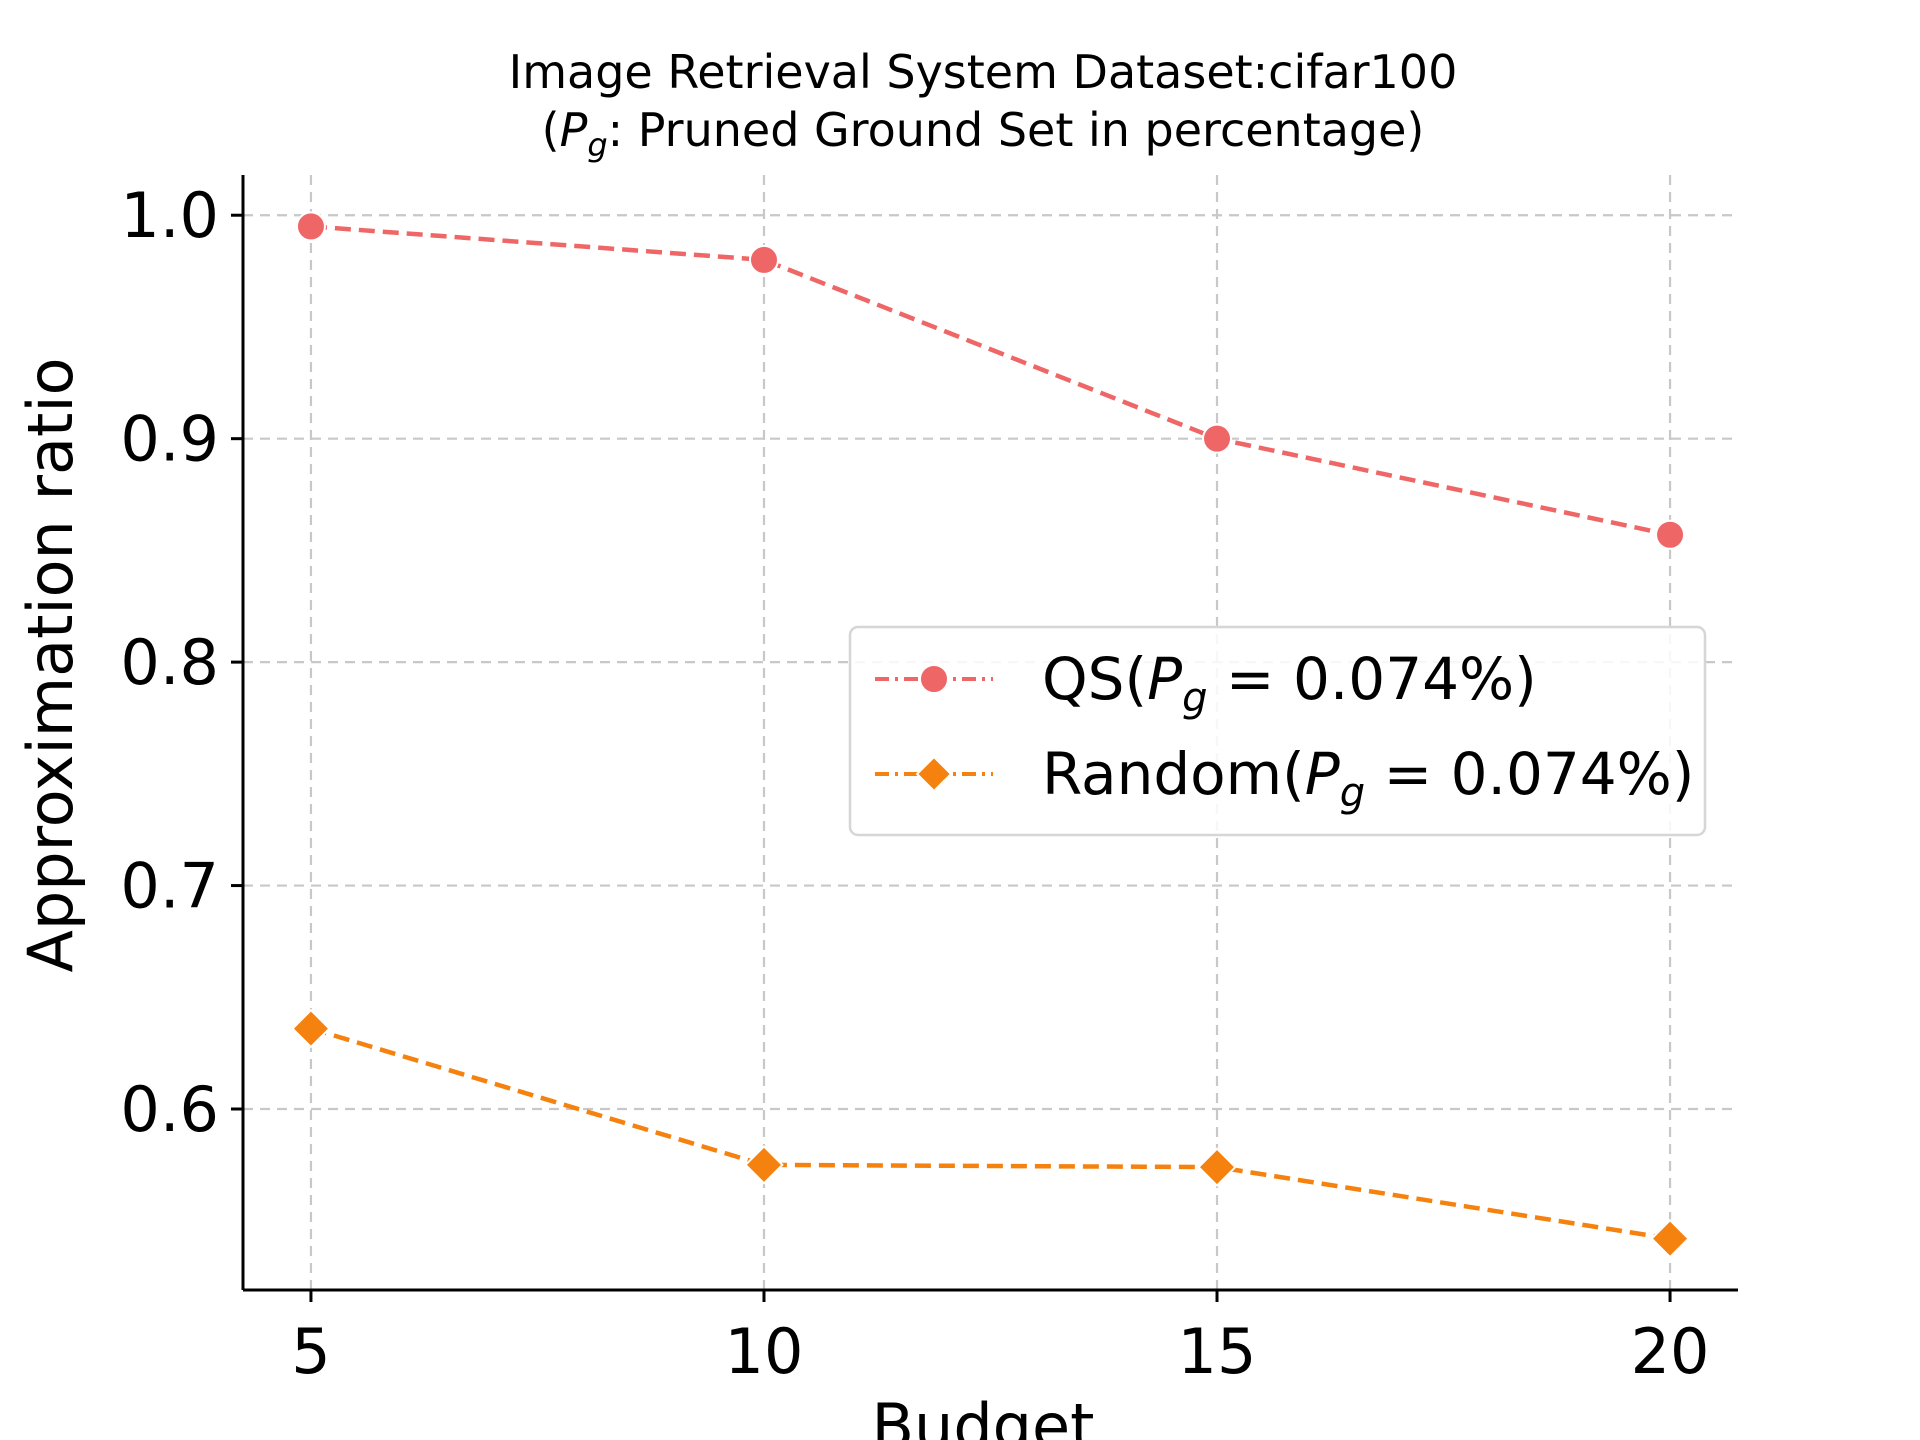 Image resolution: width=1920 pixels, height=1440 pixels. I want to click on x-axis-label: Budget, so click(983, 1415).